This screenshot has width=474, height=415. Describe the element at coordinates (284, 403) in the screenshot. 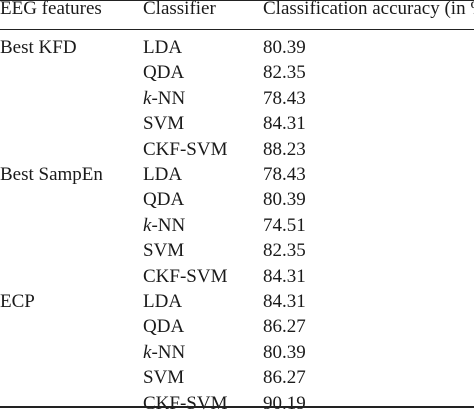

I see `accuracy-cell: 90.19` at that location.